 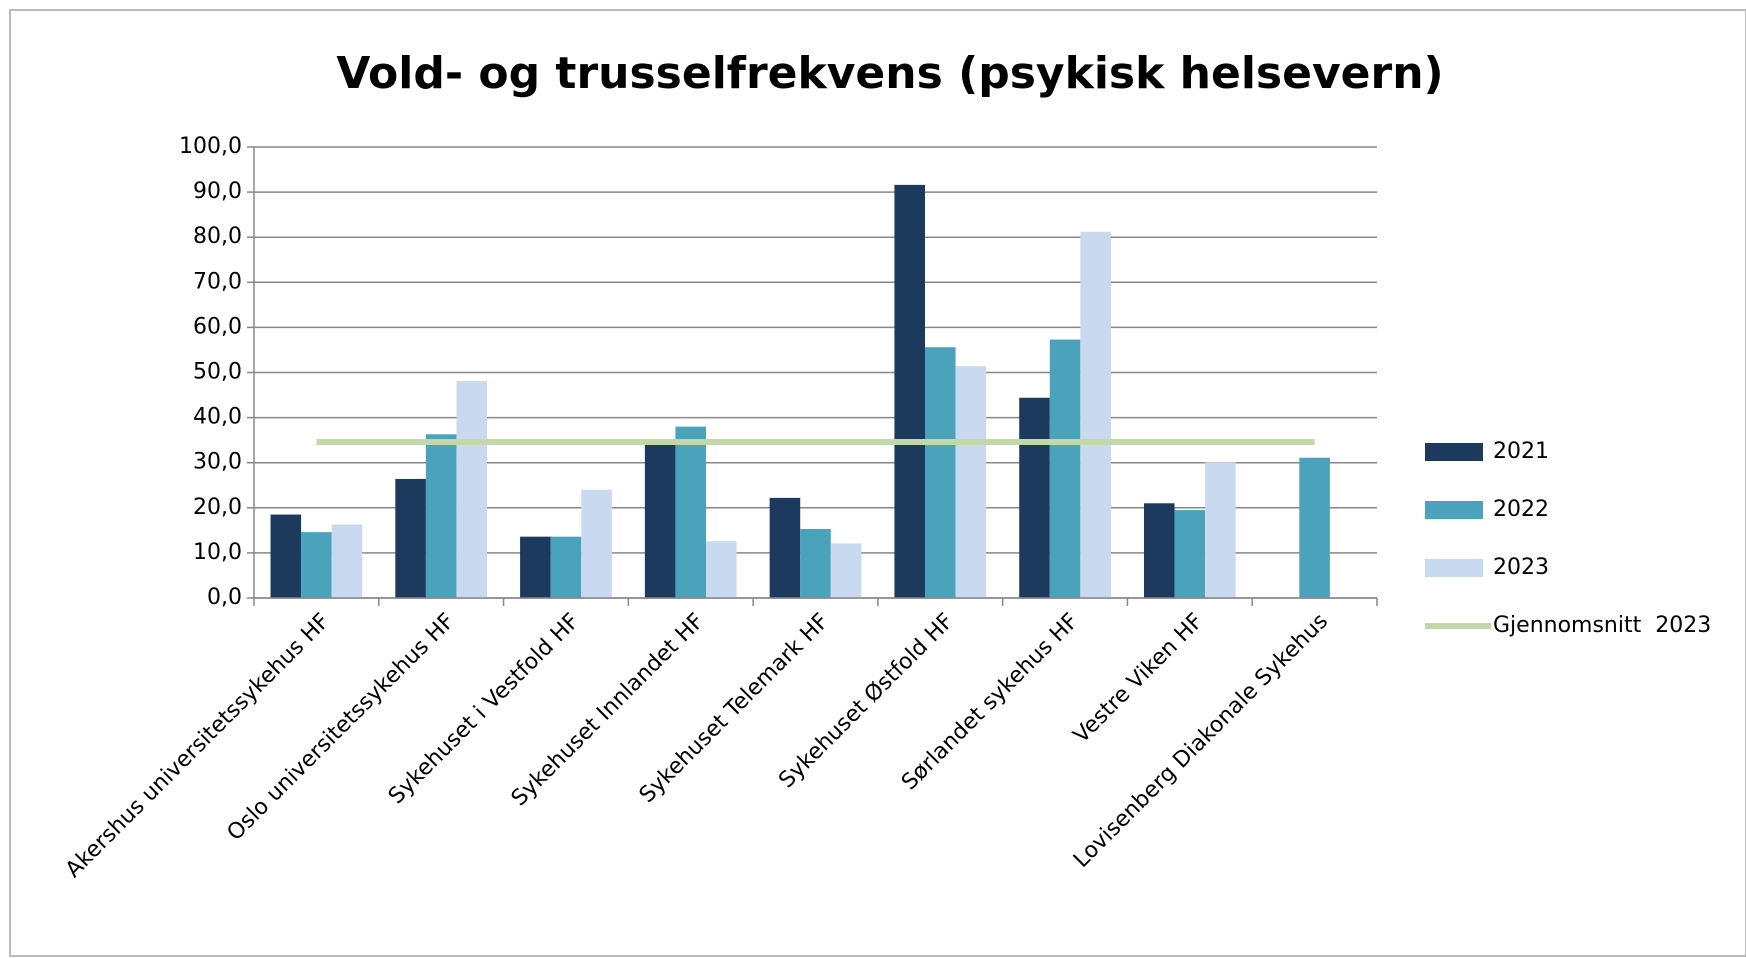 I want to click on y-tick-label: 10,0, so click(x=217, y=552).